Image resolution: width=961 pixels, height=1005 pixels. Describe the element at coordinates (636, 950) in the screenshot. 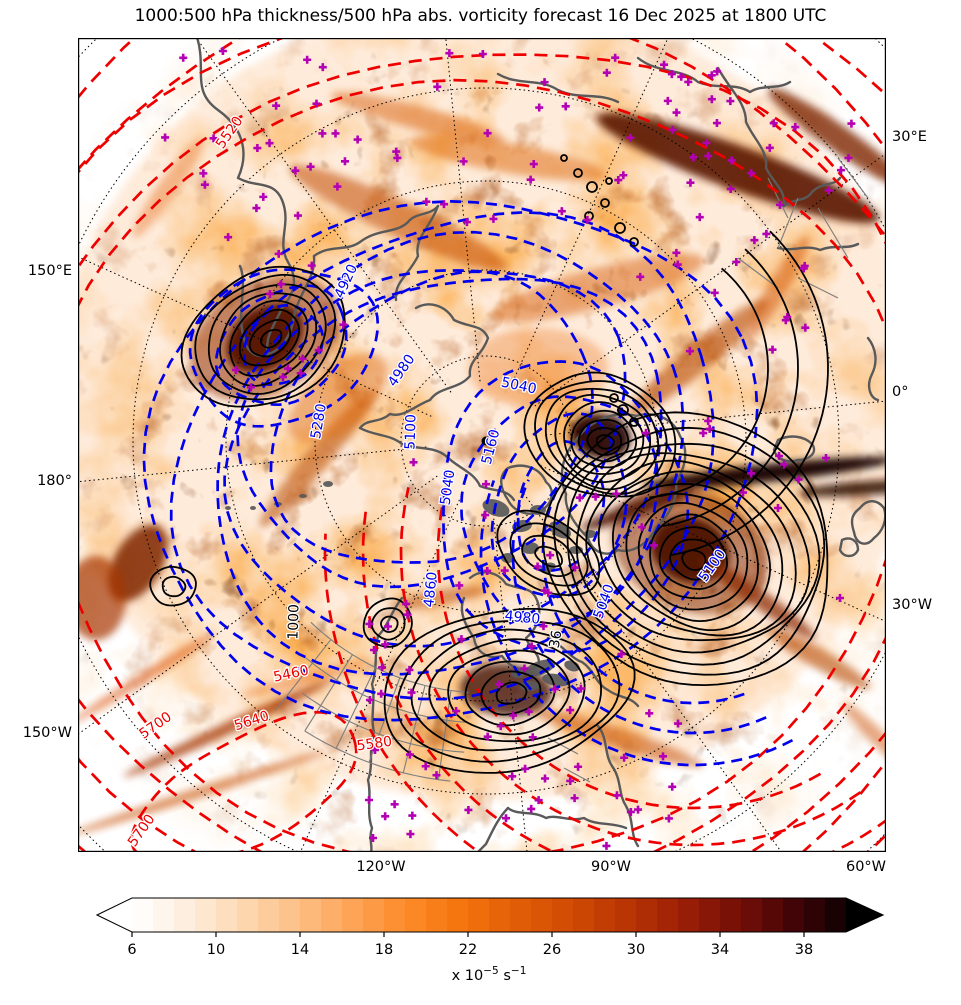

I see `colorbar-tick-label: 30` at that location.